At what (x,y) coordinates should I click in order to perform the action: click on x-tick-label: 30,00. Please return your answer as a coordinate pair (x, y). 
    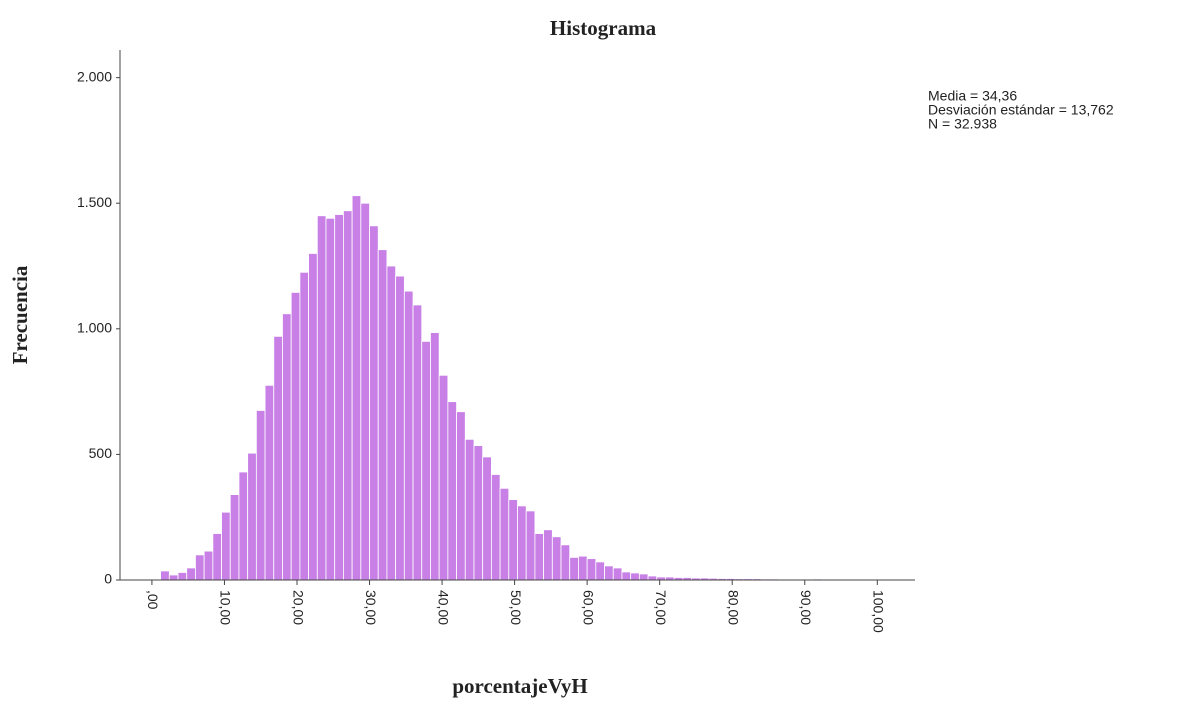
    Looking at the image, I should click on (371, 607).